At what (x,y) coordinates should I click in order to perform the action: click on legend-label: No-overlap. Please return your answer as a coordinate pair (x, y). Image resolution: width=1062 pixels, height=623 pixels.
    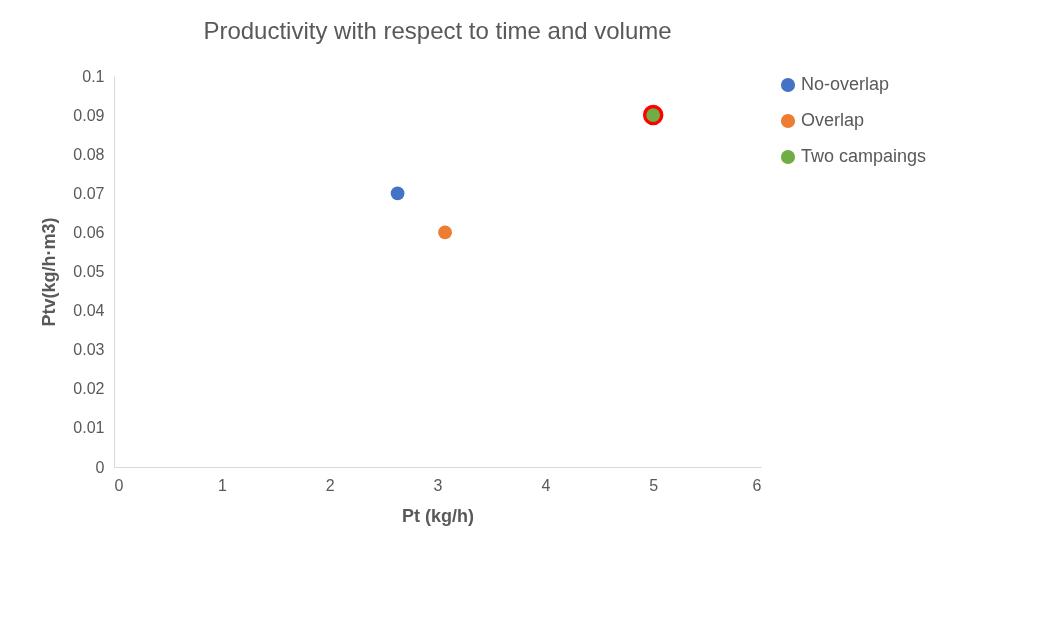
    Looking at the image, I should click on (845, 84).